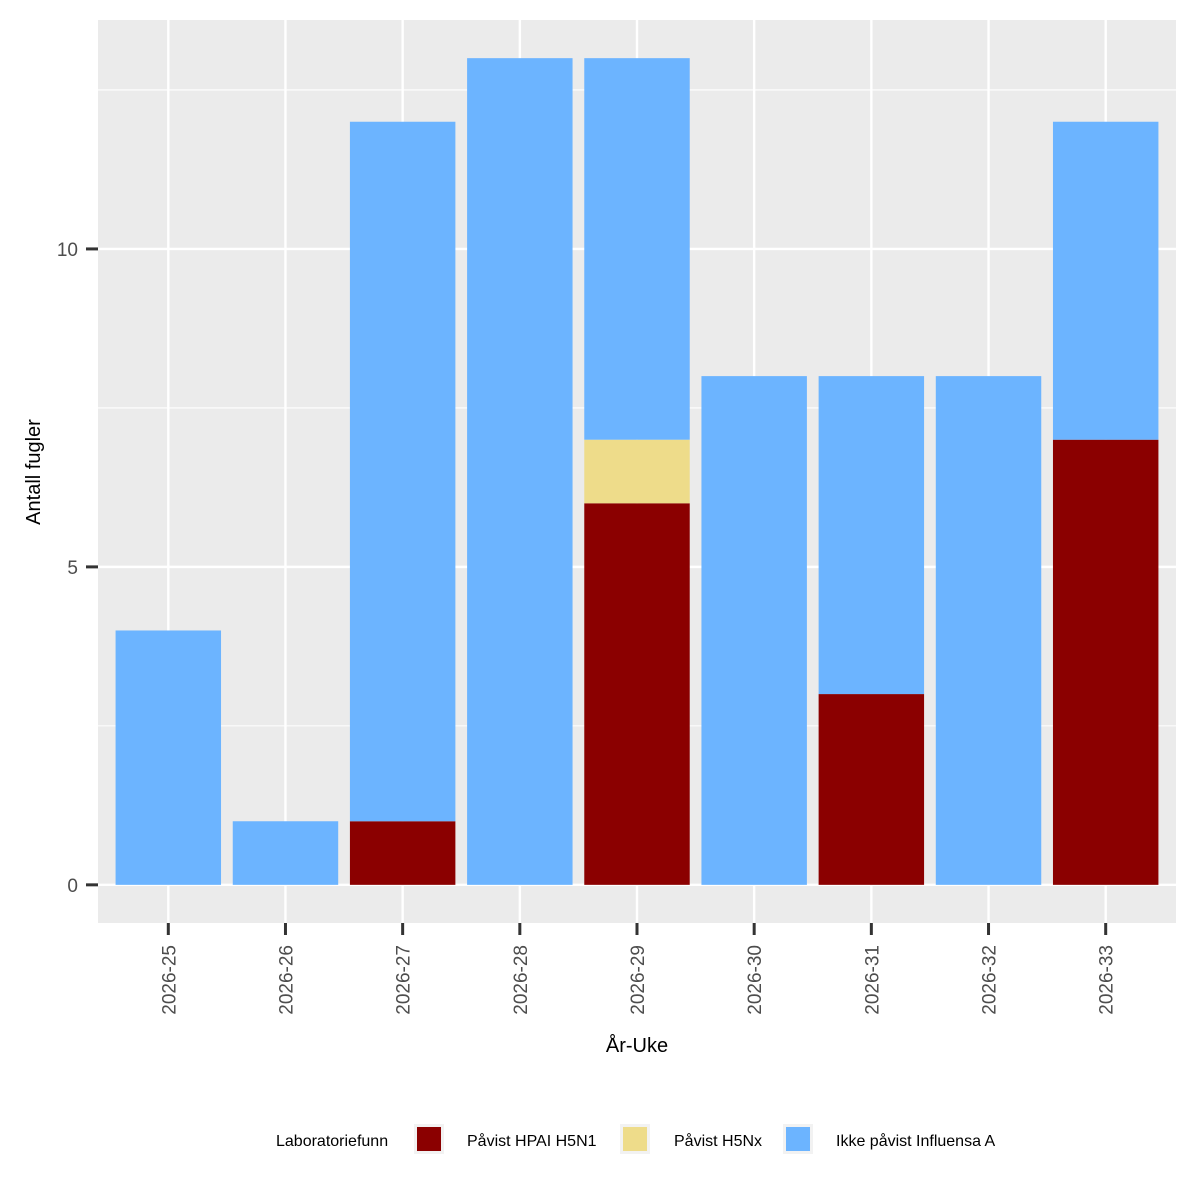 The image size is (1200, 1200). What do you see at coordinates (1107, 980) in the screenshot?
I see `x-tick-label: 2026-33` at bounding box center [1107, 980].